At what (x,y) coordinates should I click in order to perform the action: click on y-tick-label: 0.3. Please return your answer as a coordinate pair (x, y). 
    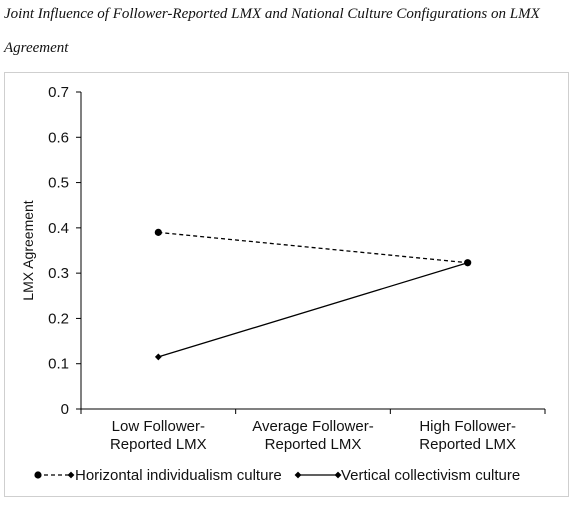
    Looking at the image, I should click on (58, 273).